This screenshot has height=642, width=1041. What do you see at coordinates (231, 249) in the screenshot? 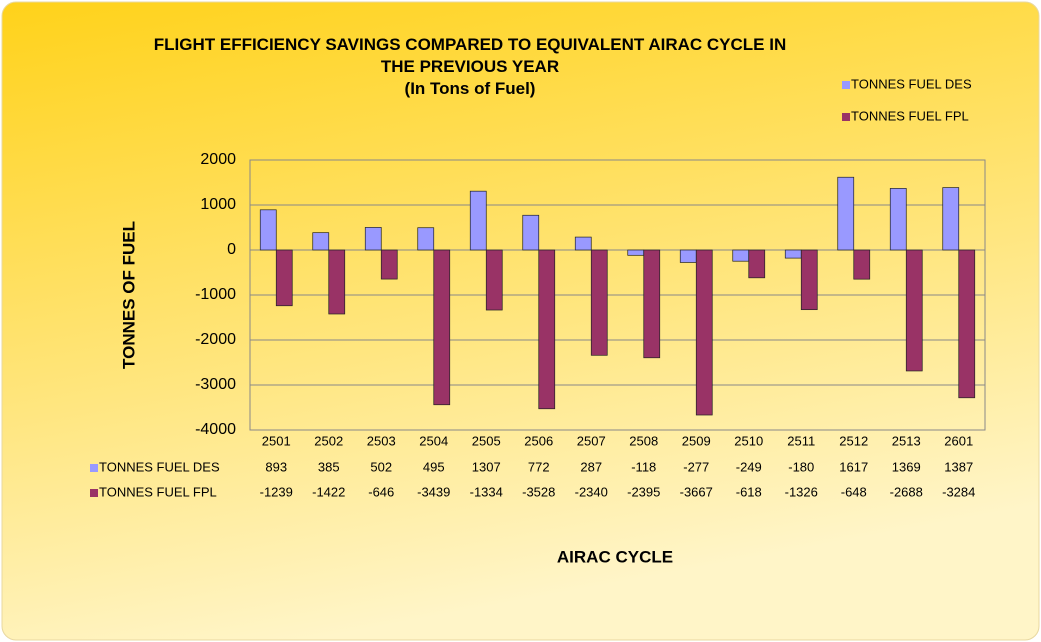
I see `y-tick-label: 0` at bounding box center [231, 249].